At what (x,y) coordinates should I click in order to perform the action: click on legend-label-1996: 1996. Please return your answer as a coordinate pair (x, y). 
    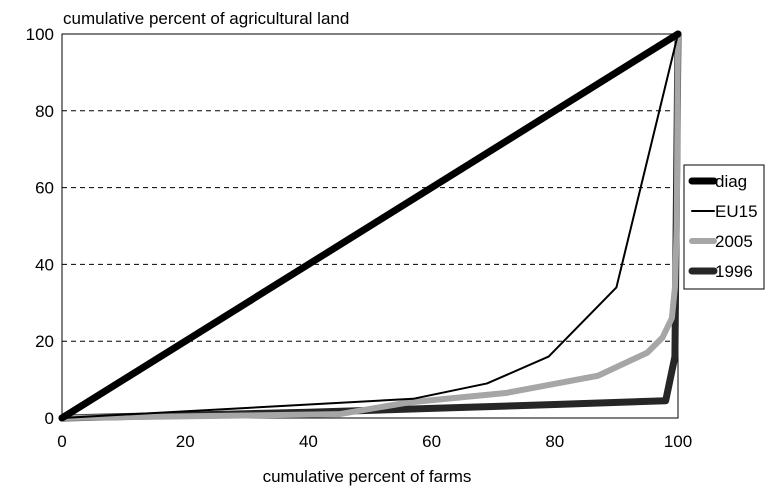
    Looking at the image, I should click on (734, 271).